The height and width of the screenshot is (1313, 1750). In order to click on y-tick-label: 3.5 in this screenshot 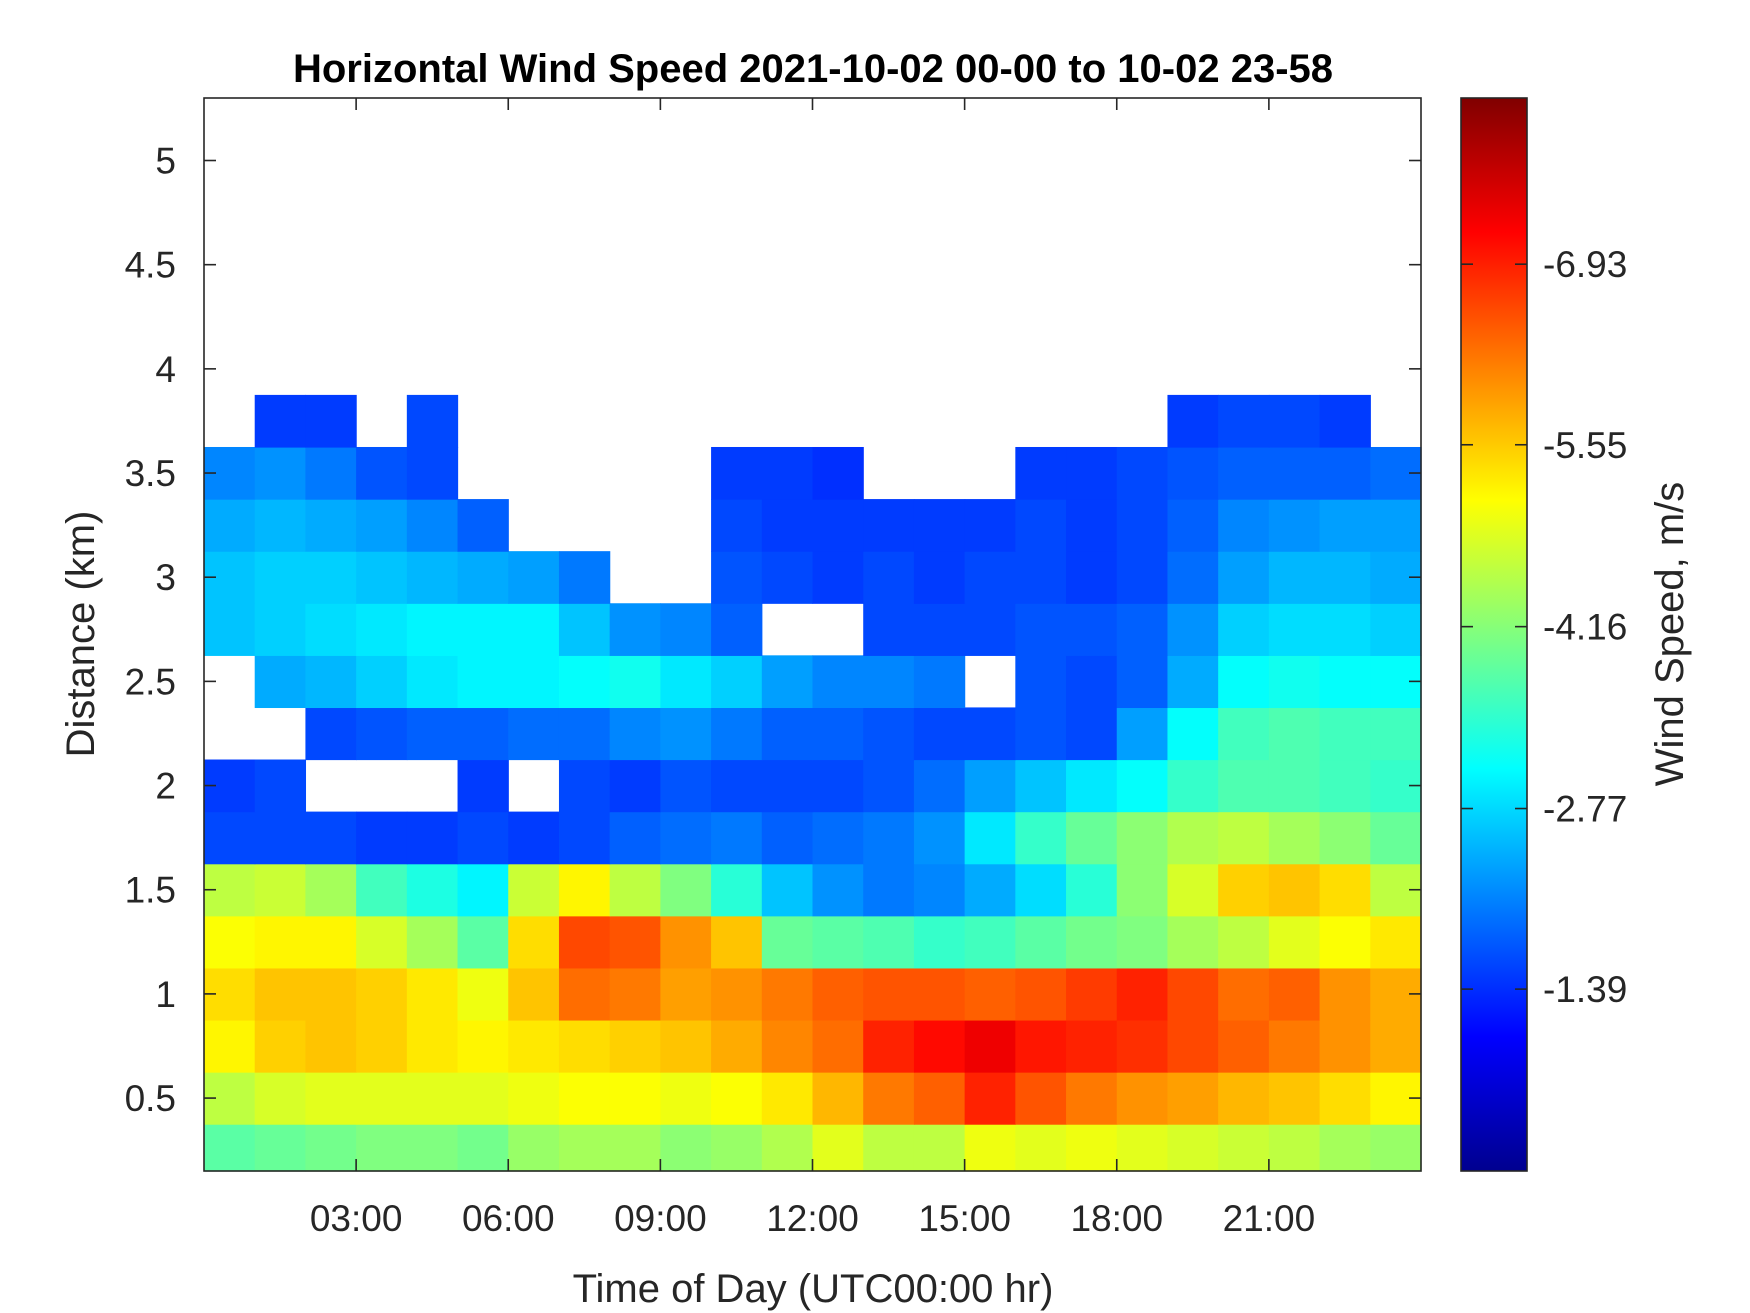, I will do `click(150, 473)`.